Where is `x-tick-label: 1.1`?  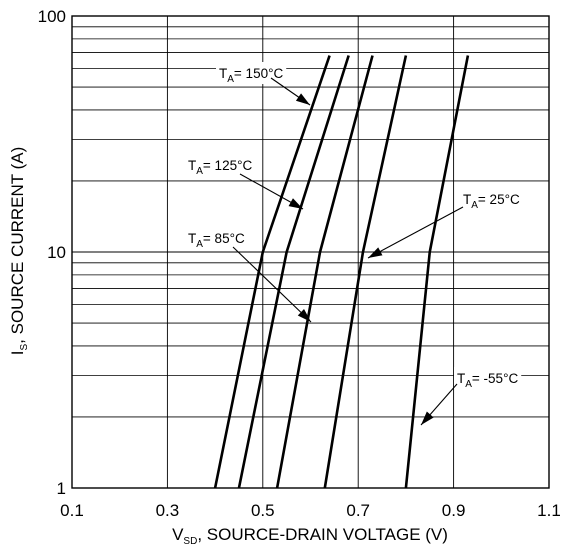 x-tick-label: 1.1 is located at coordinates (549, 510).